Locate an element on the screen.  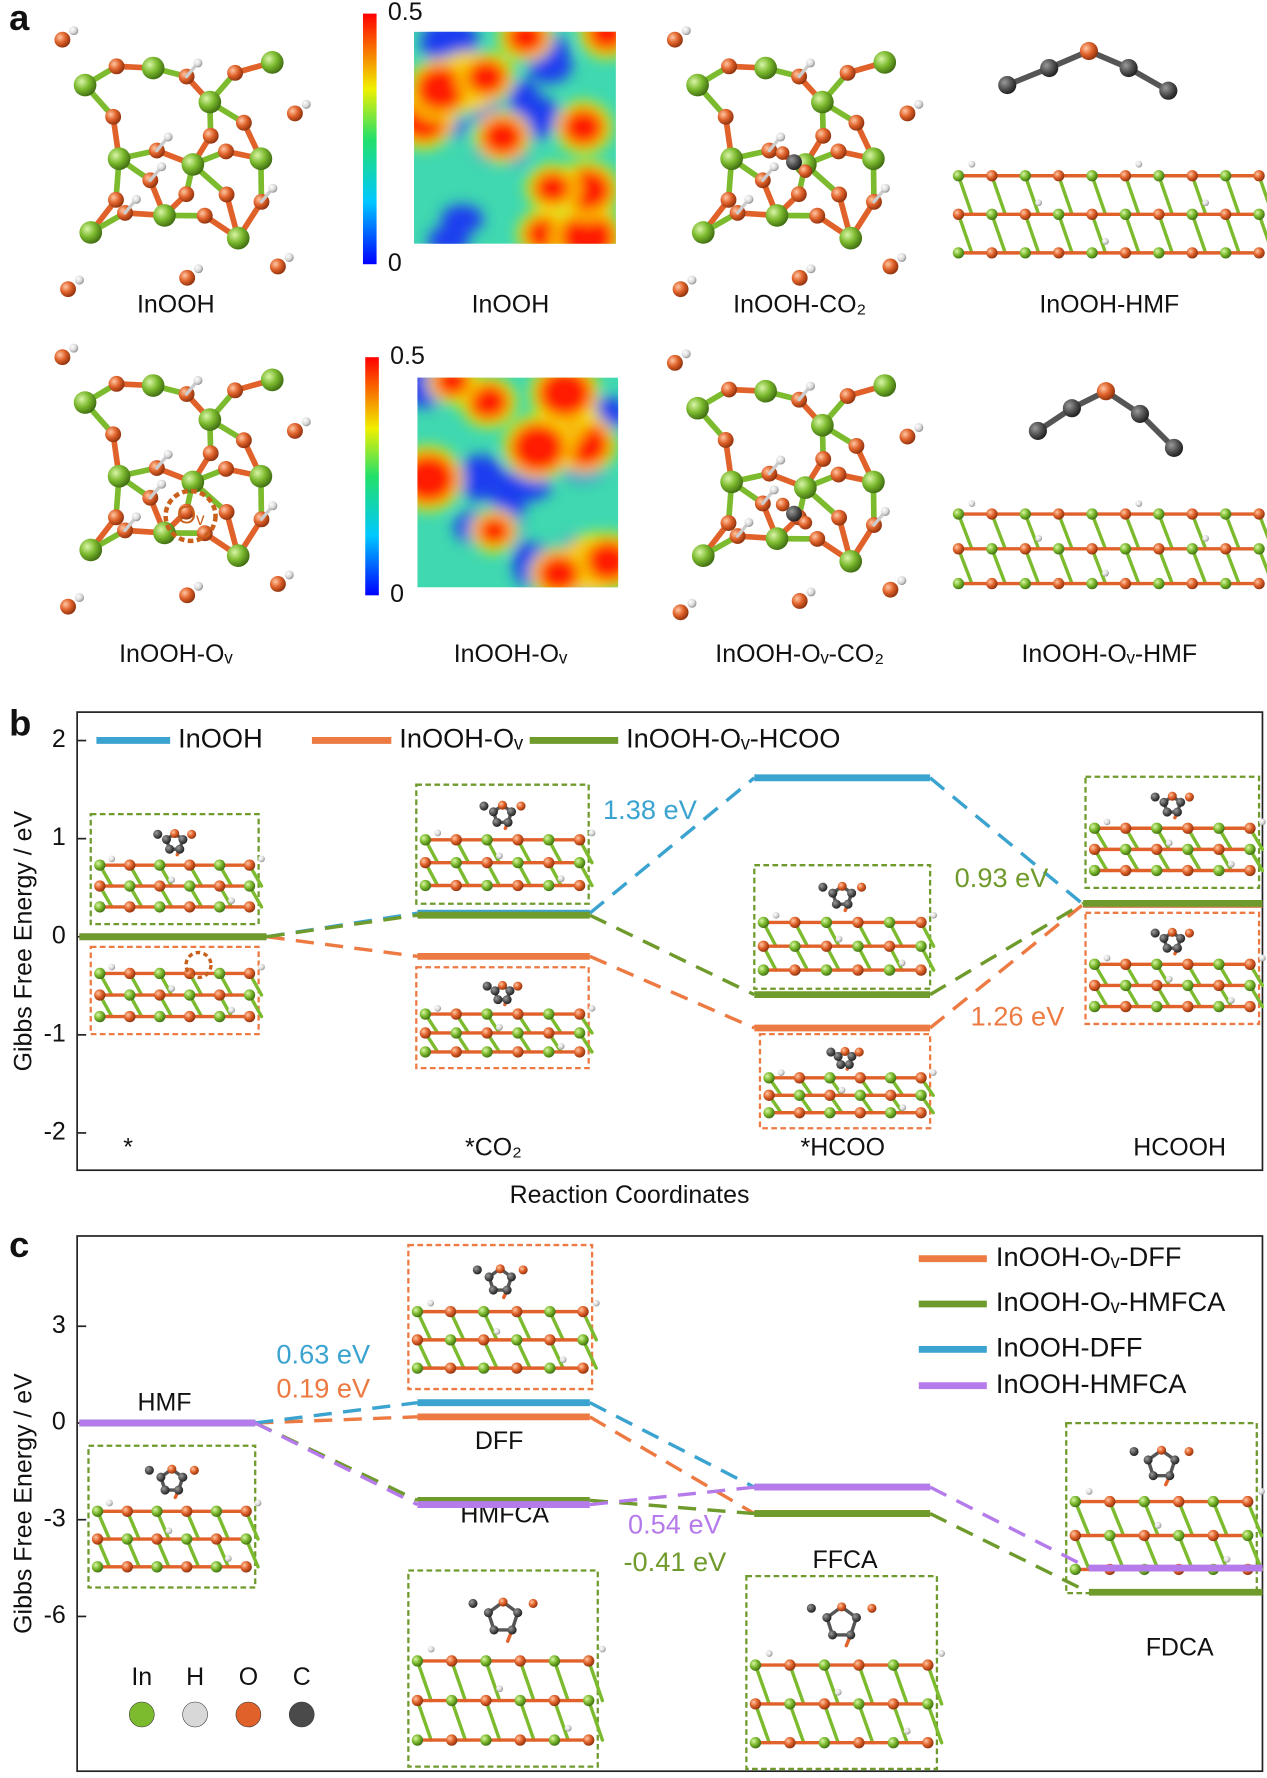
annotation: 1.38 eV is located at coordinates (650, 809).